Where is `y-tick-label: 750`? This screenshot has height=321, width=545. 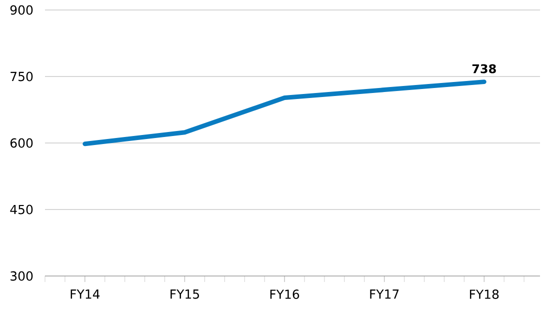 y-tick-label: 750 is located at coordinates (21, 77).